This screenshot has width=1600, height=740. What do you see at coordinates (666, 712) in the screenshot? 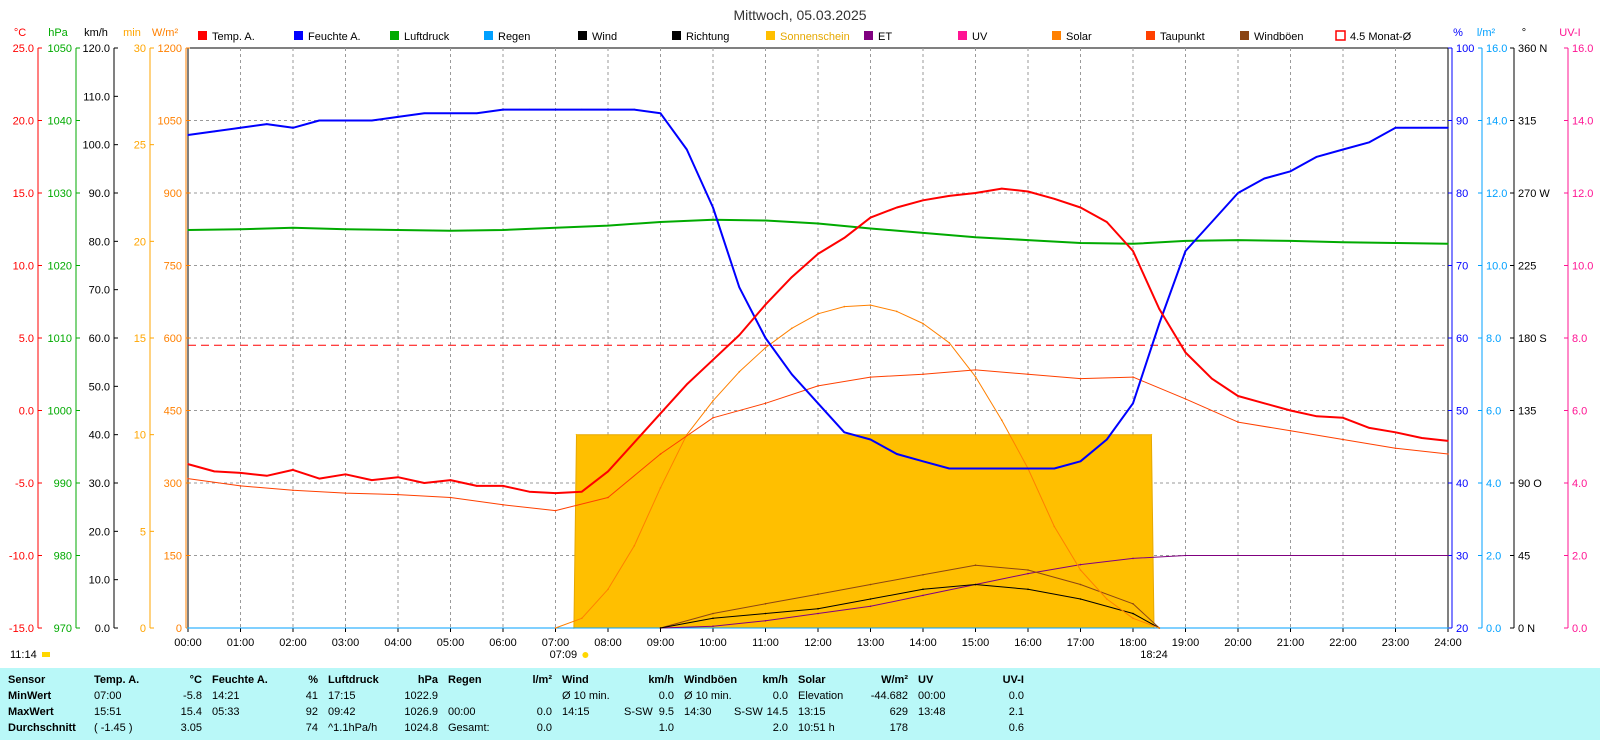
I see `wind-max-val: 9.5` at bounding box center [666, 712].